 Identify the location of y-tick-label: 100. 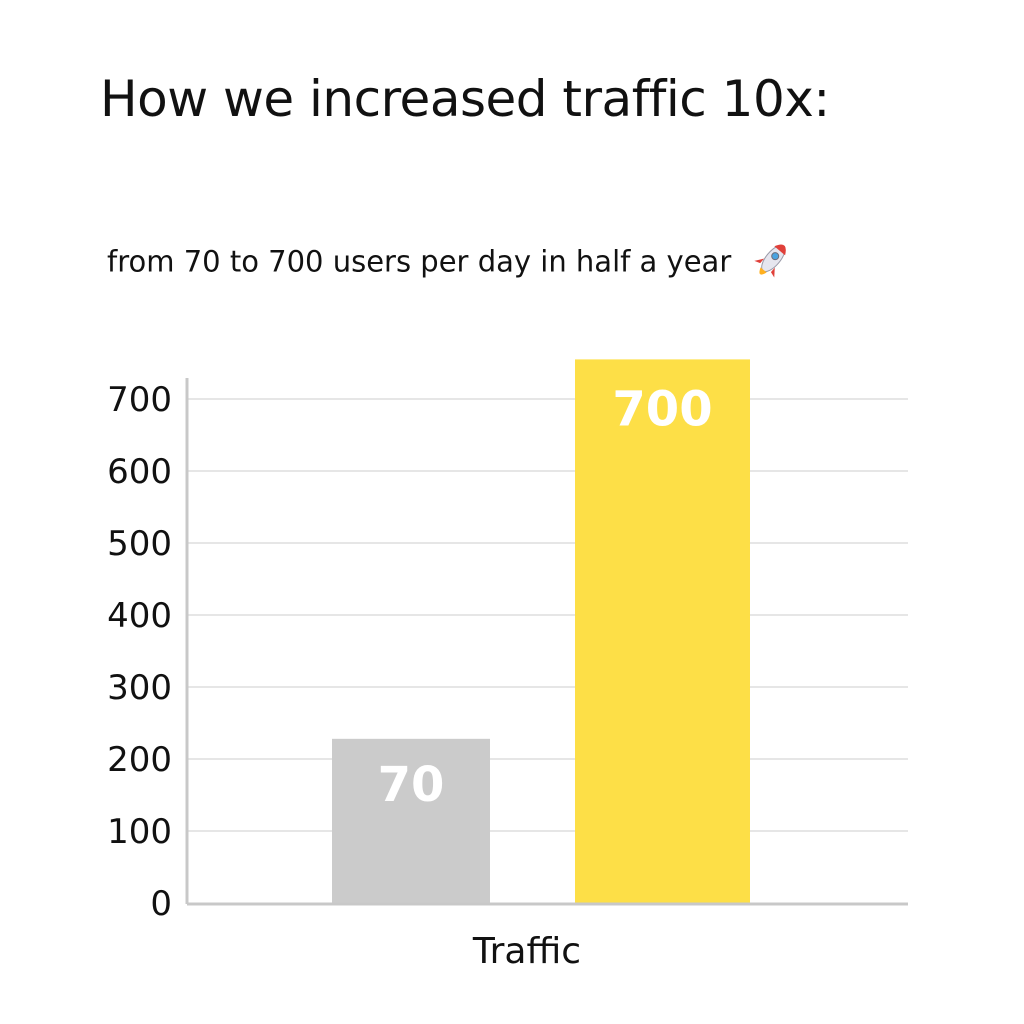
(139, 832).